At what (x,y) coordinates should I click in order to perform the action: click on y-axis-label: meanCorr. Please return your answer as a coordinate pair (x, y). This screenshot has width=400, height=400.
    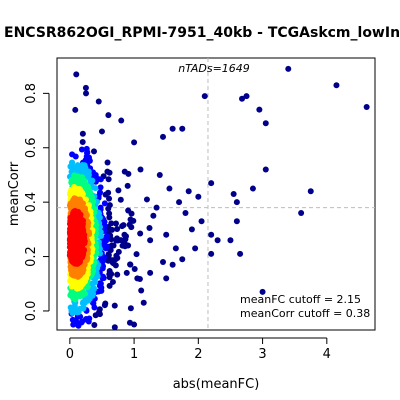
    Looking at the image, I should click on (14, 193).